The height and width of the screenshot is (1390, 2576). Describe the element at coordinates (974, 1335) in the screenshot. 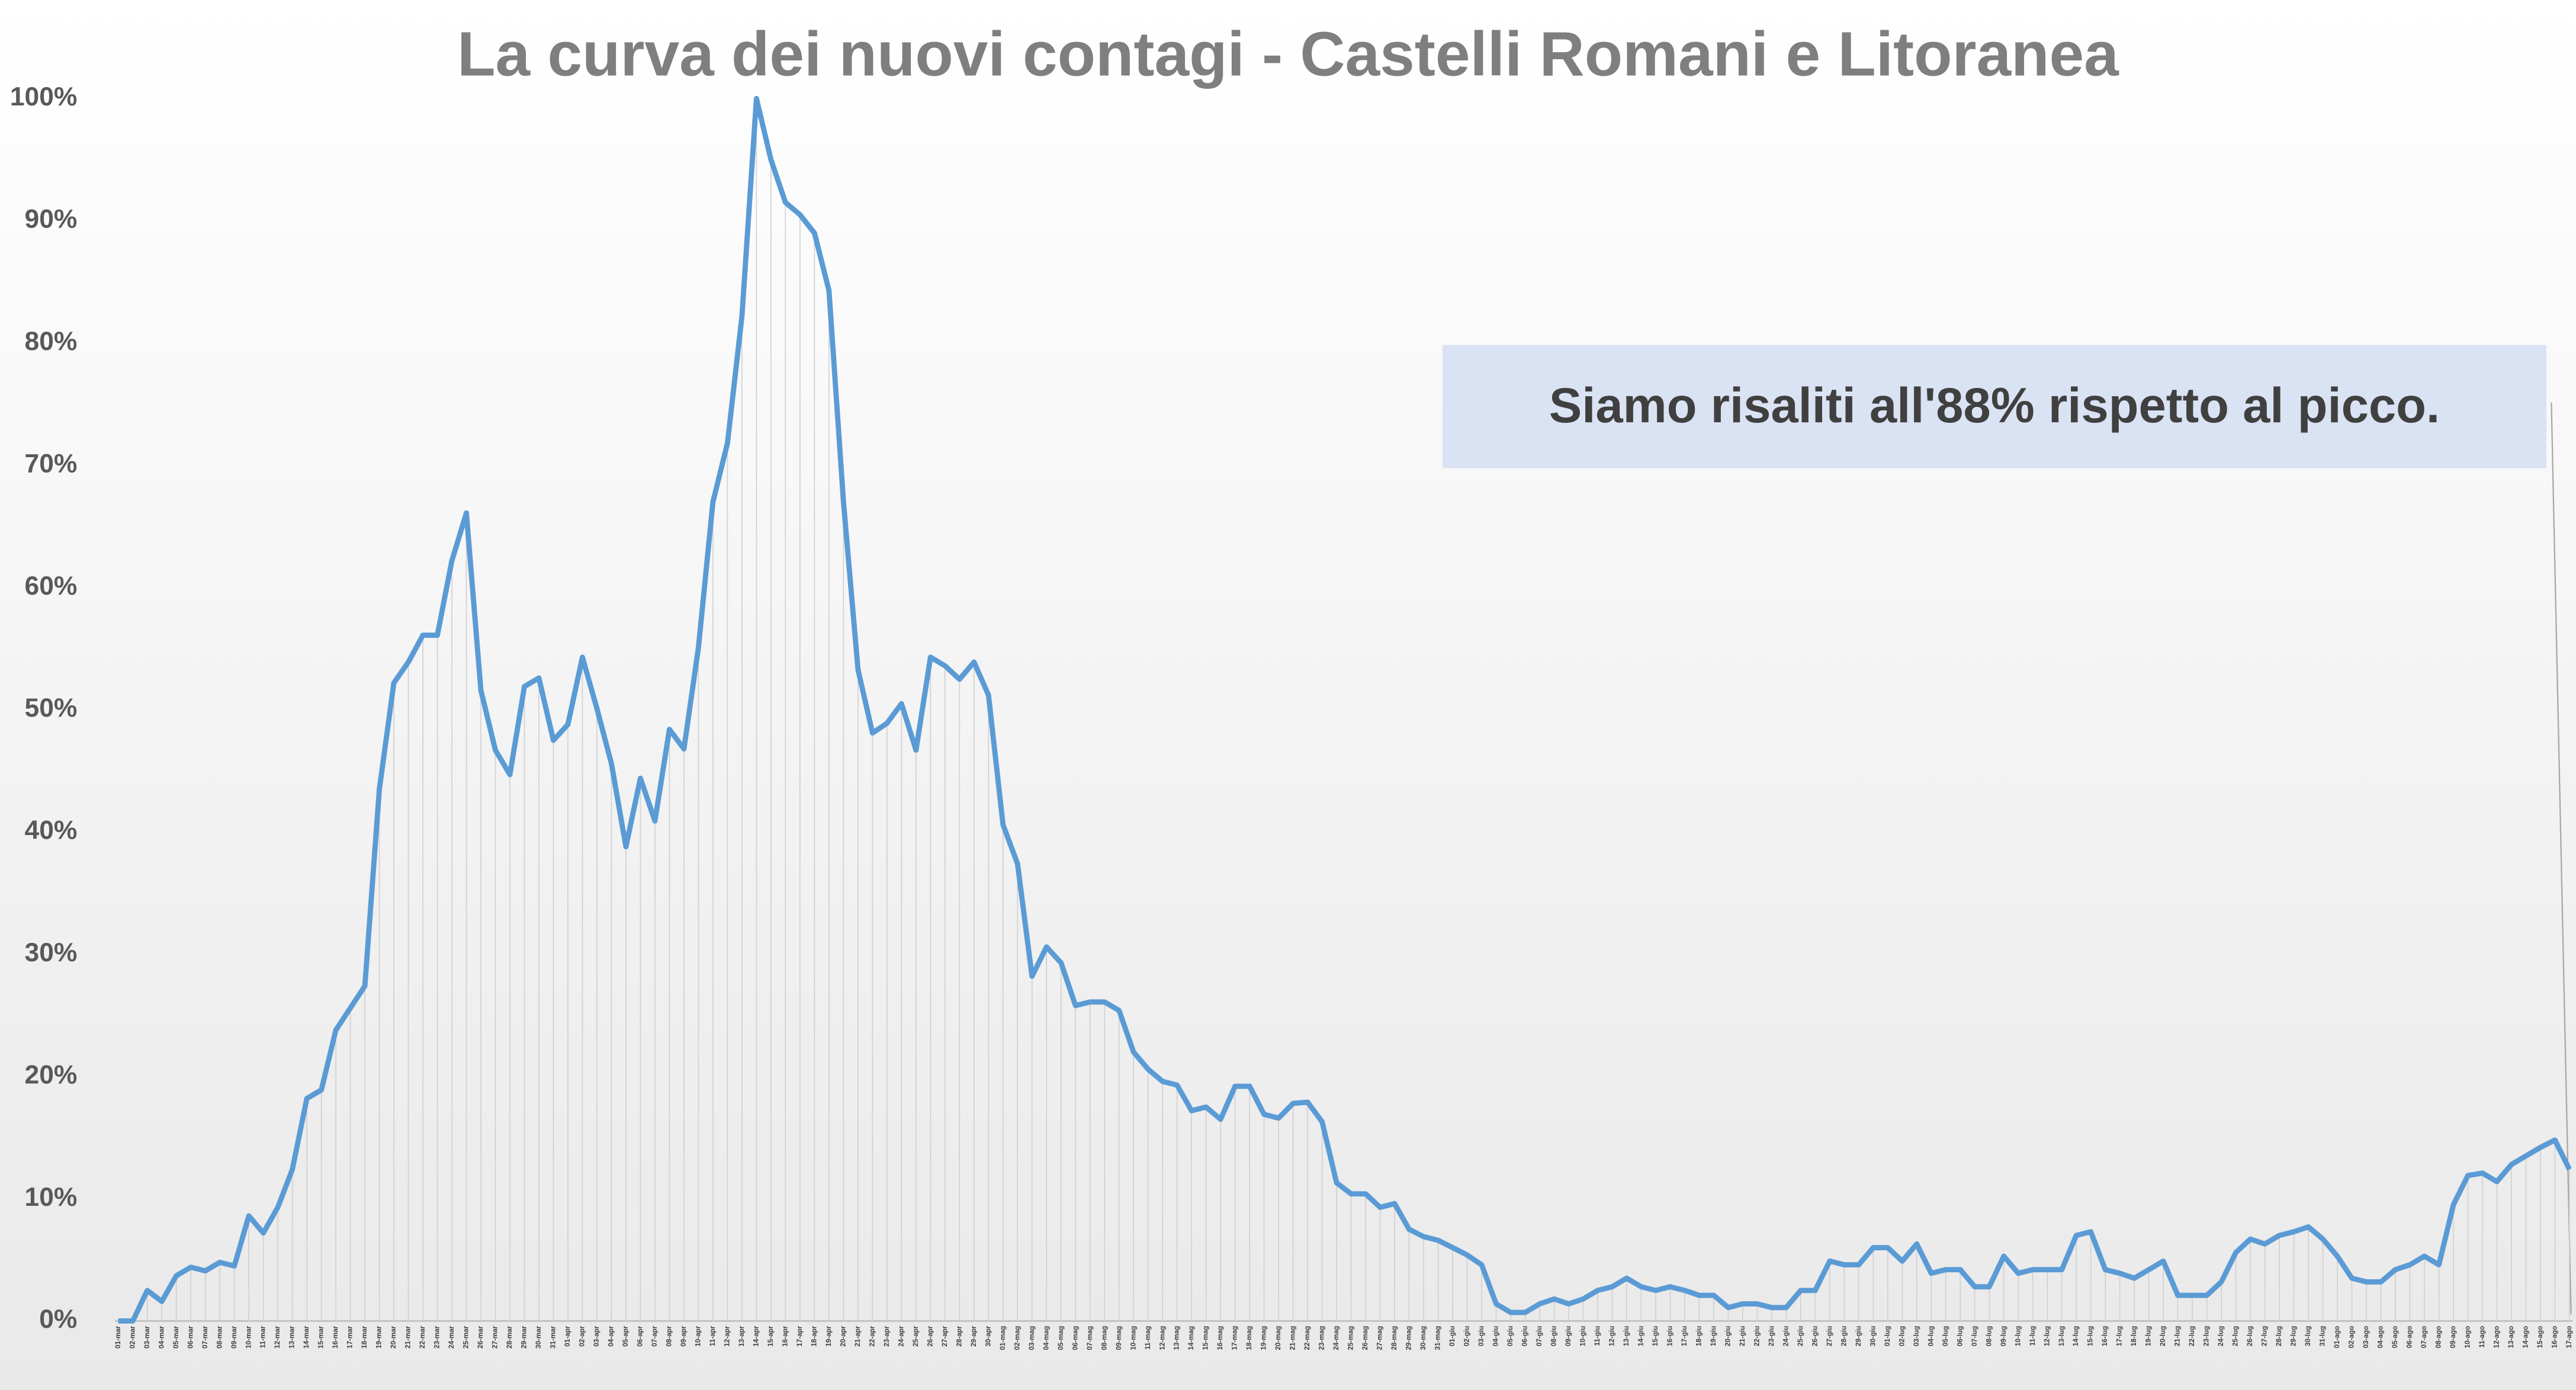

I see `x-tick-label: 29-apr` at that location.